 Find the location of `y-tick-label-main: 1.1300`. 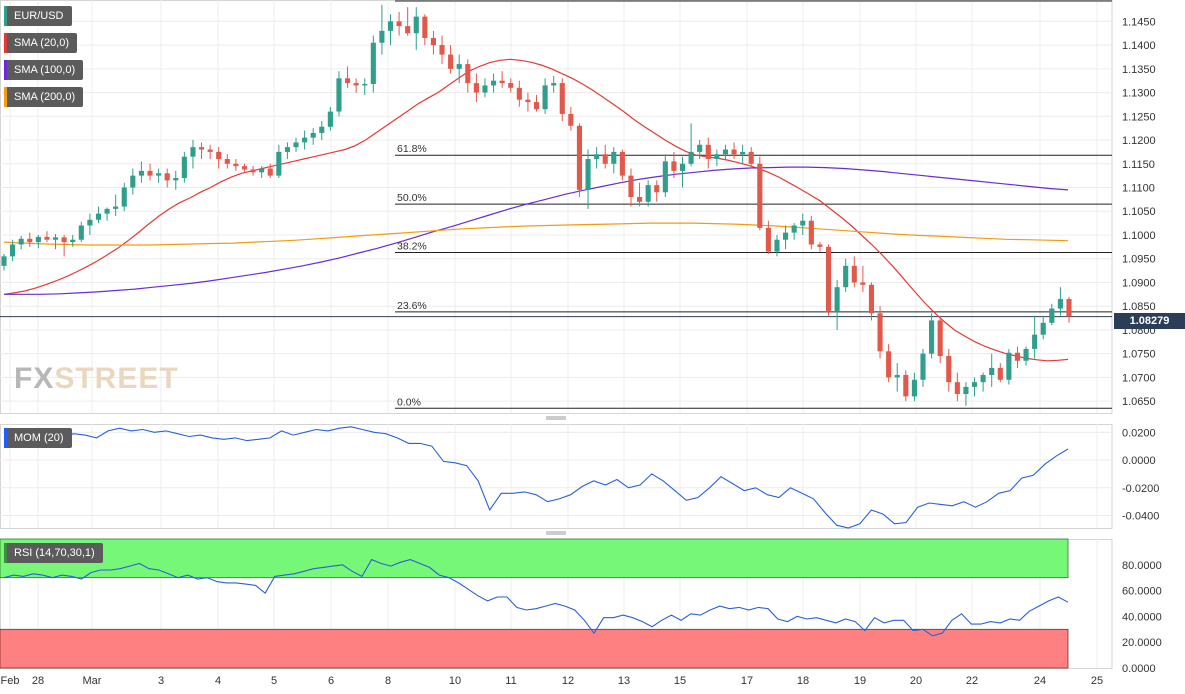

y-tick-label-main: 1.1300 is located at coordinates (1139, 94).